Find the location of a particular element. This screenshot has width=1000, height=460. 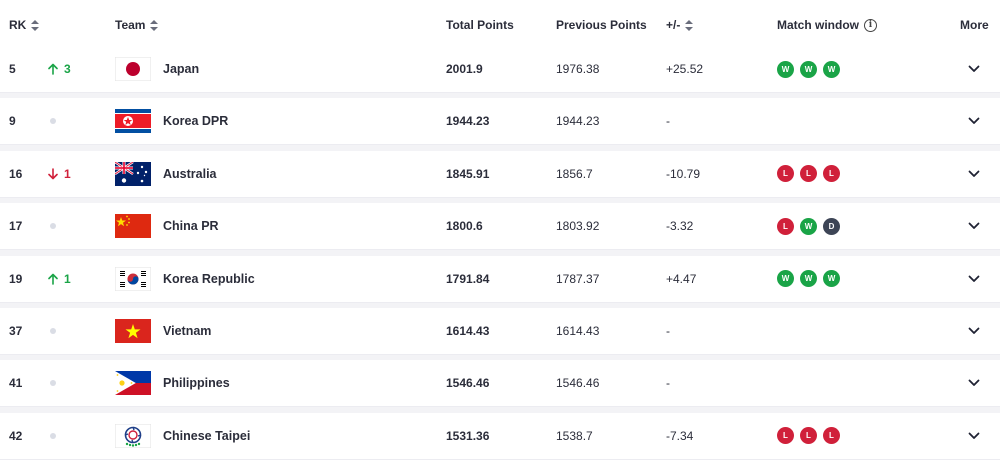

total-points: 1800.6 is located at coordinates (464, 226).